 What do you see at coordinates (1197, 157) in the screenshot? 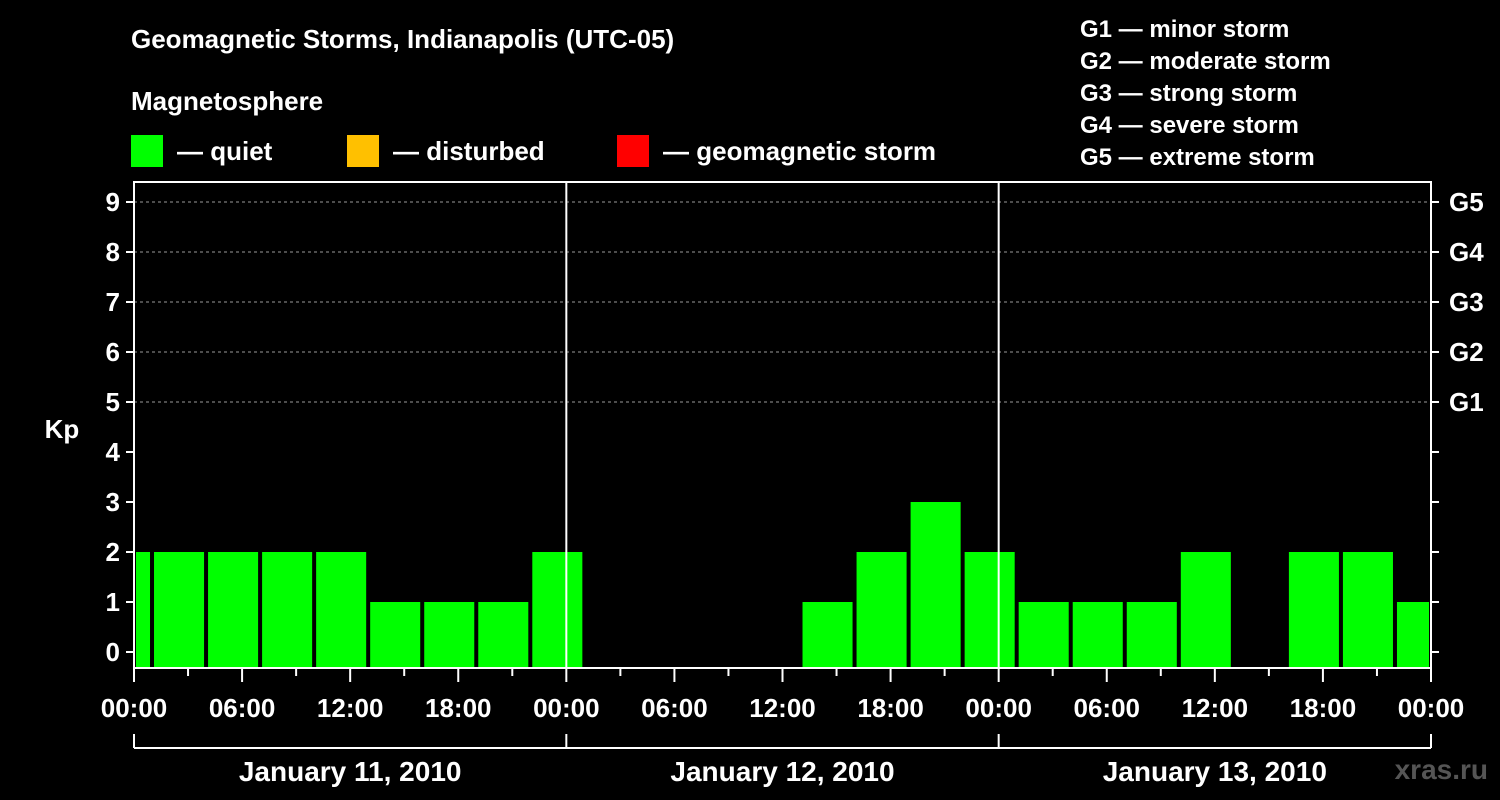
I see `storm-scale-g5: G5 — extreme storm` at bounding box center [1197, 157].